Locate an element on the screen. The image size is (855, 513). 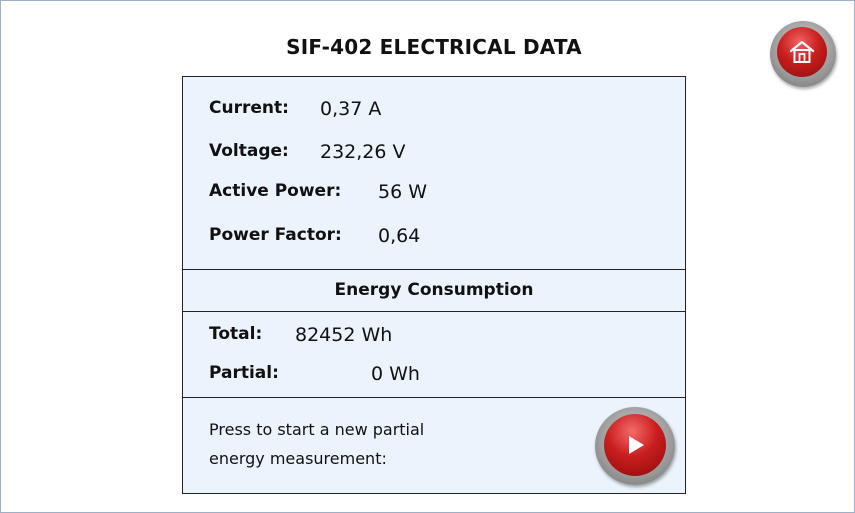
voltage-value: 232,26 V is located at coordinates (363, 152).